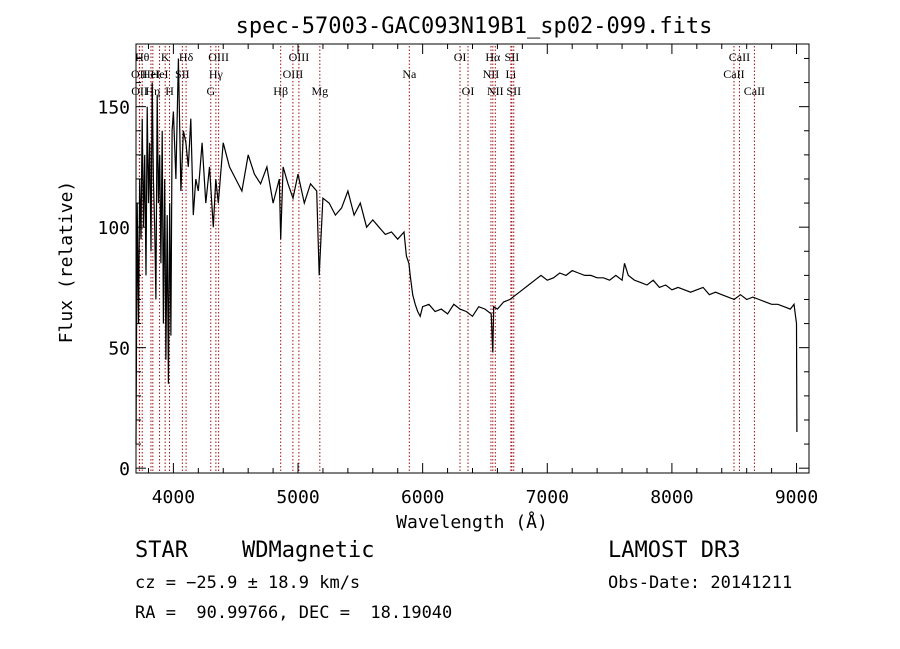 This screenshot has height=649, width=900. What do you see at coordinates (186, 57) in the screenshot?
I see `spectral-line-label: Hδ` at bounding box center [186, 57].